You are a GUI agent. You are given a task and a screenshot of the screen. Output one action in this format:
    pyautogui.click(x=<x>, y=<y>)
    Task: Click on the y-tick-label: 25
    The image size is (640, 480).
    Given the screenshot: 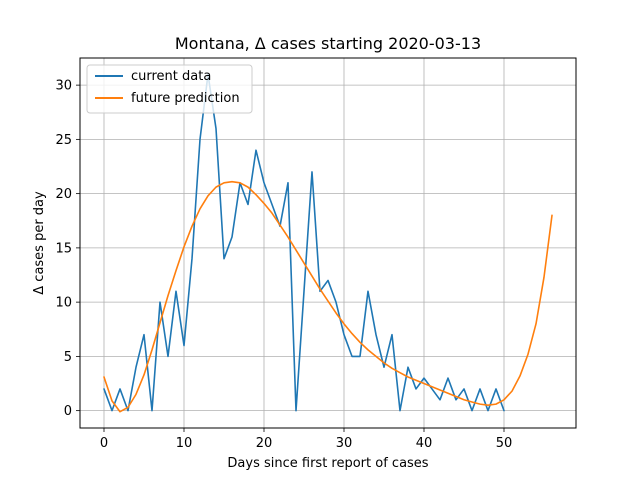 What is the action you would take?
    pyautogui.click(x=63, y=140)
    